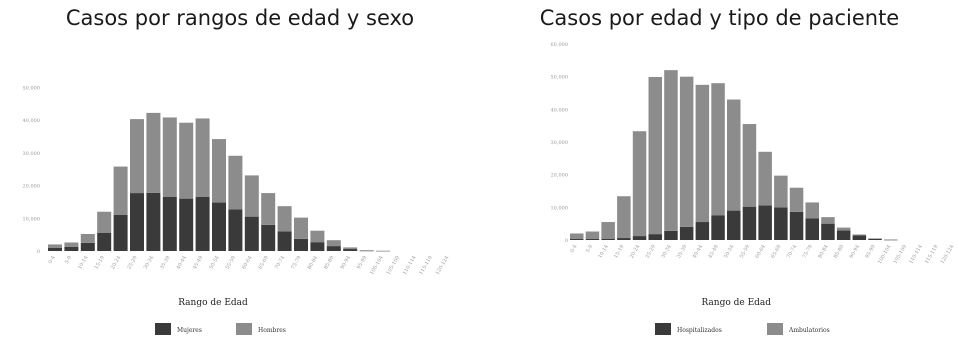 This screenshot has width=959, height=344. I want to click on y-tick-label: 0, so click(566, 241).